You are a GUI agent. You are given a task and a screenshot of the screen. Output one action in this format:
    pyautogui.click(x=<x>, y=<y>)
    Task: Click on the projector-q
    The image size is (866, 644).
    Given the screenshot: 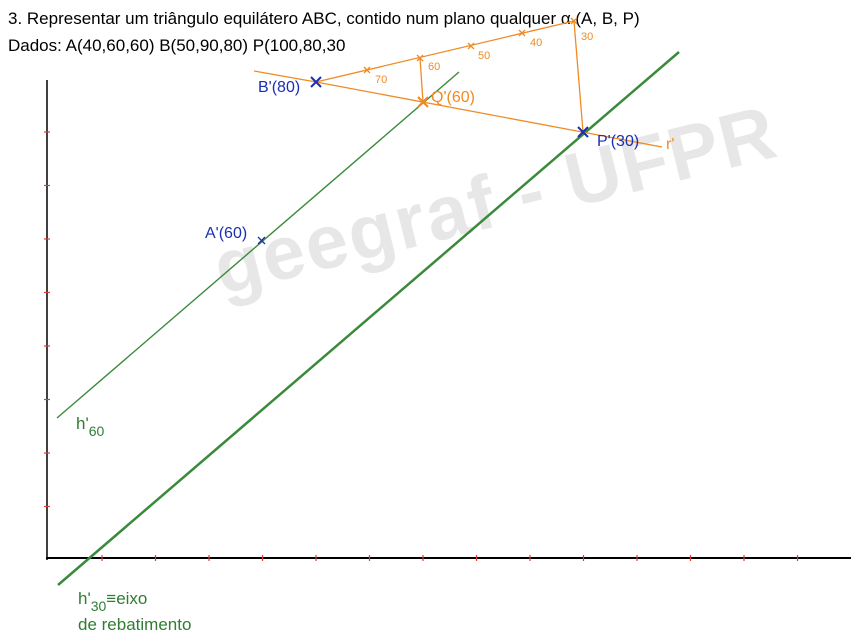 What is the action you would take?
    pyautogui.click(x=421, y=80)
    